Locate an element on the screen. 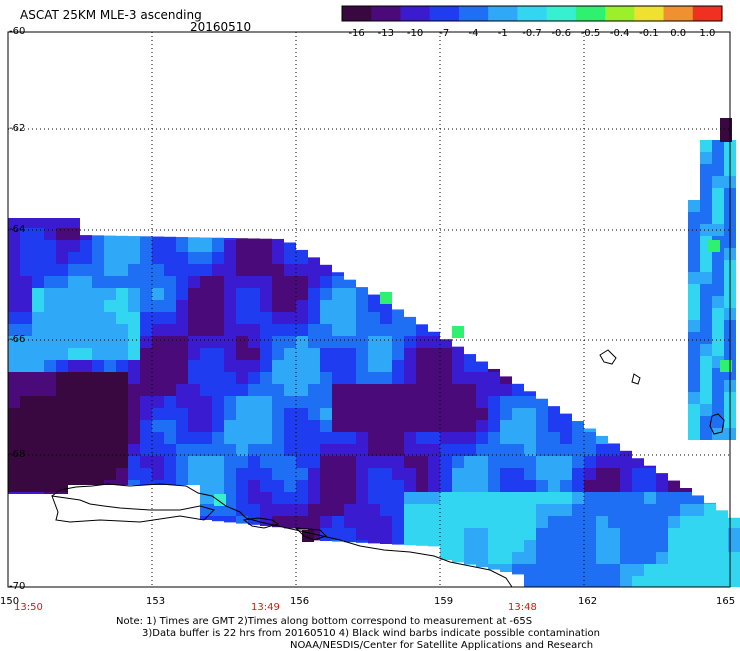  longitude-label: 156 is located at coordinates (299, 601).